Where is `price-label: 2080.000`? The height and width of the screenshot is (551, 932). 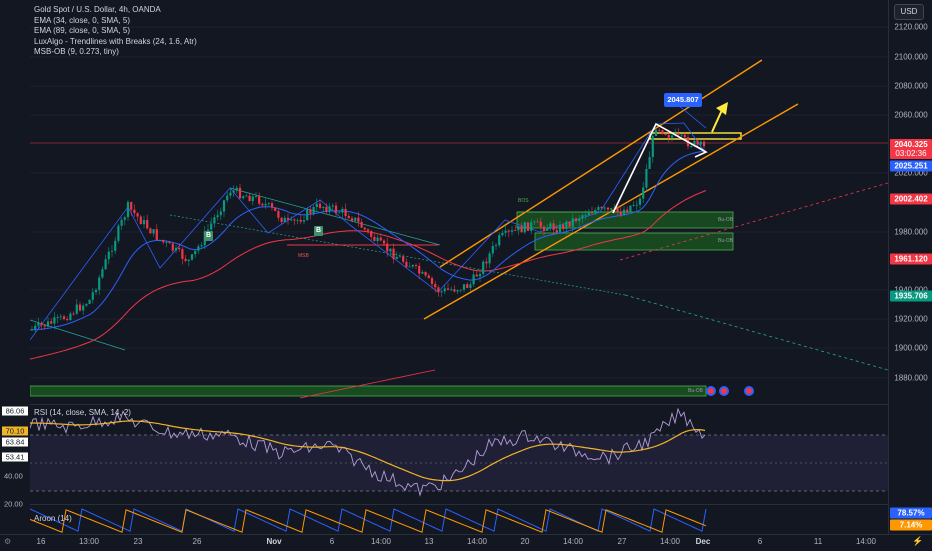 price-label: 2080.000 is located at coordinates (911, 86).